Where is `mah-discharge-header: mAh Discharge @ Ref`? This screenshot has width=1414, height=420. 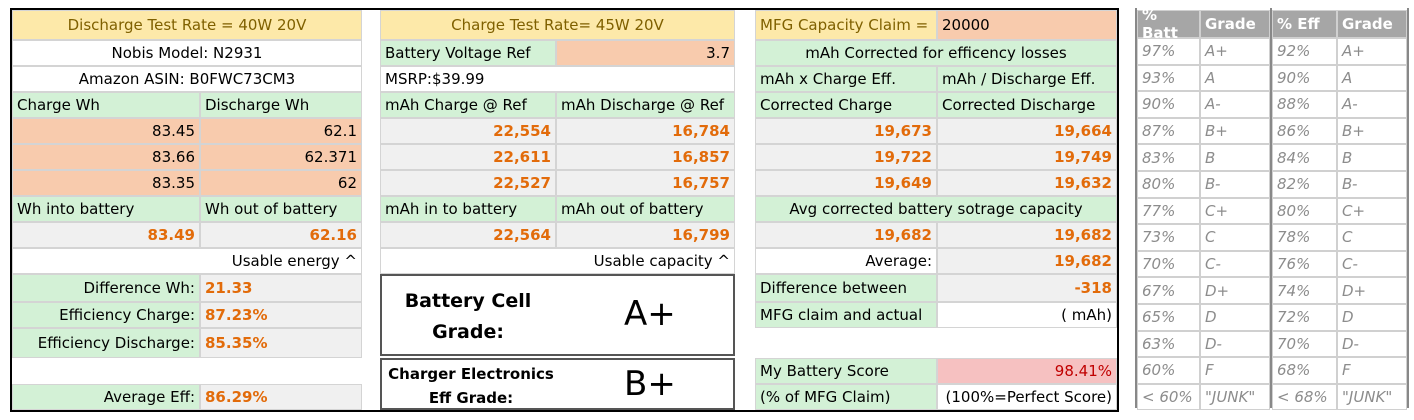 mah-discharge-header: mAh Discharge @ Ref is located at coordinates (645, 105).